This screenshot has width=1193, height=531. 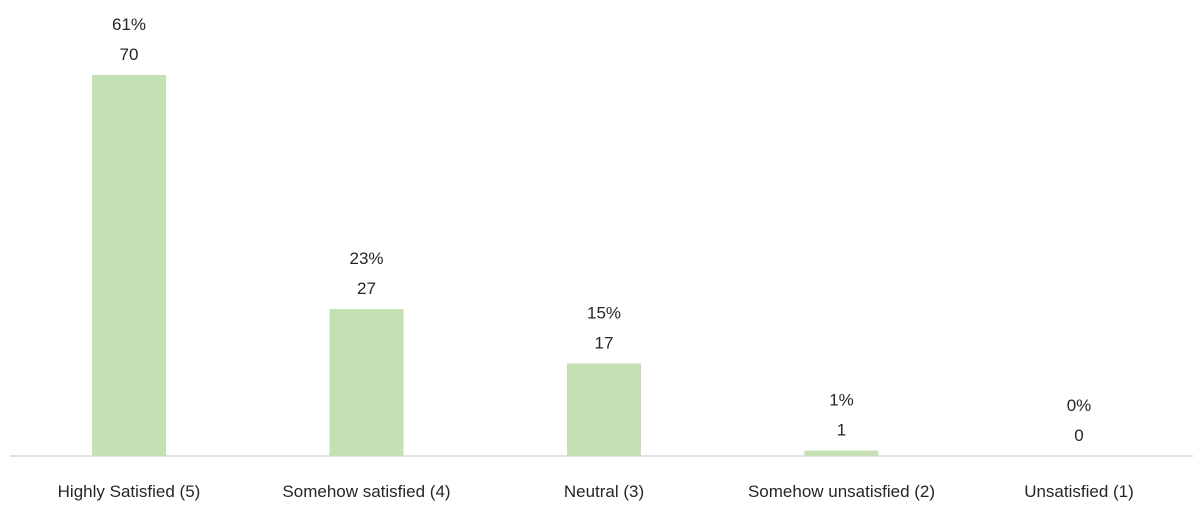 I want to click on category-tick-label: Unsatisfied (1), so click(x=1079, y=491).